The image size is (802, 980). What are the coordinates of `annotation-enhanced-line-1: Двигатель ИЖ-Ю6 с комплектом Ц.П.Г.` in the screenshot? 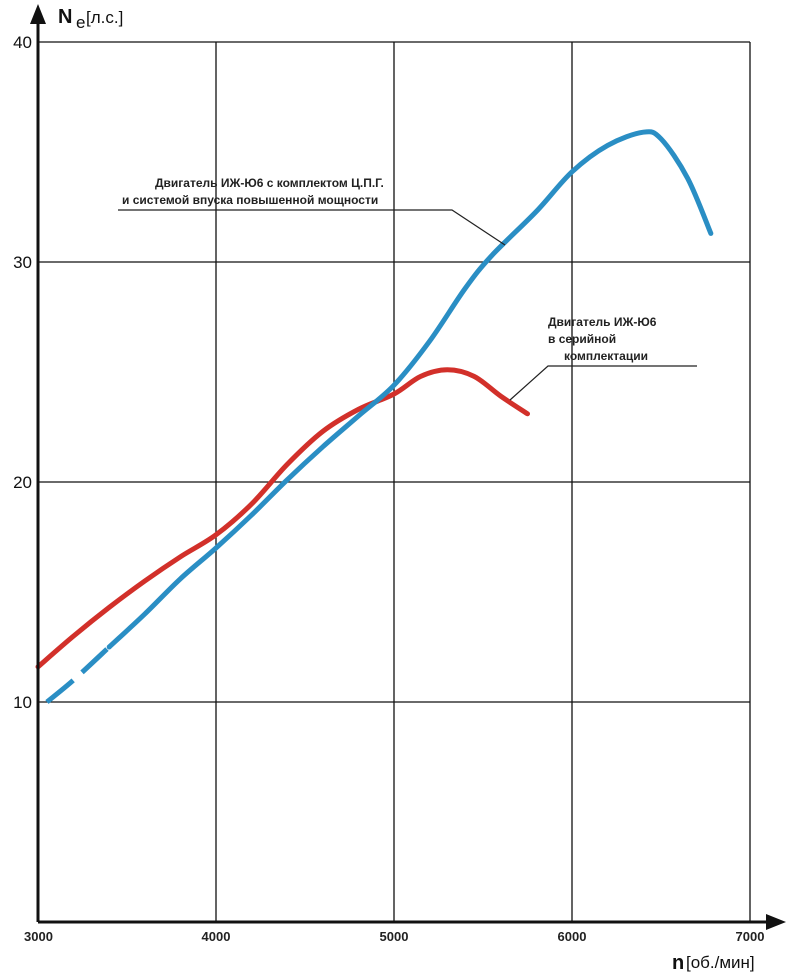 It's located at (269, 183).